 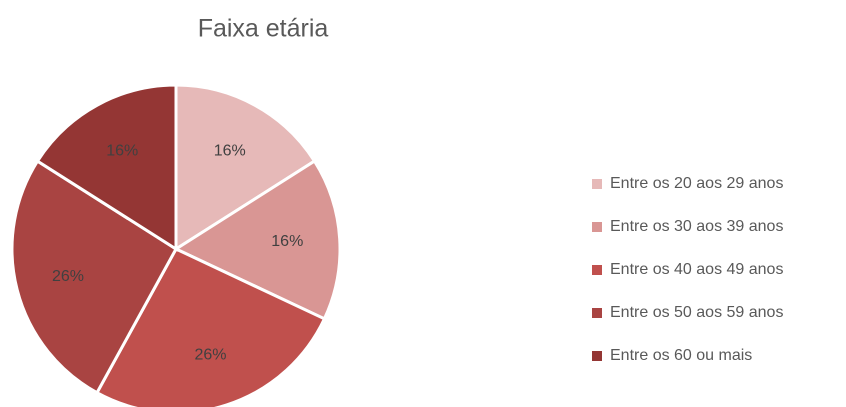 What do you see at coordinates (263, 29) in the screenshot?
I see `chart-title: Faixa etária` at bounding box center [263, 29].